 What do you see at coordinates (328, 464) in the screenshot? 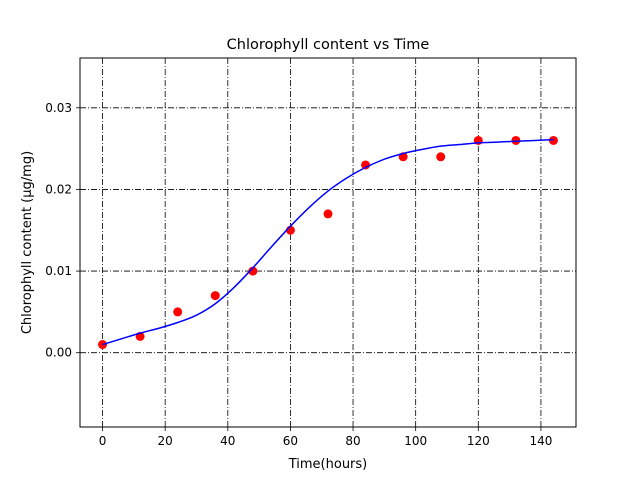
I see `x-axis-label: Time(hours)` at bounding box center [328, 464].